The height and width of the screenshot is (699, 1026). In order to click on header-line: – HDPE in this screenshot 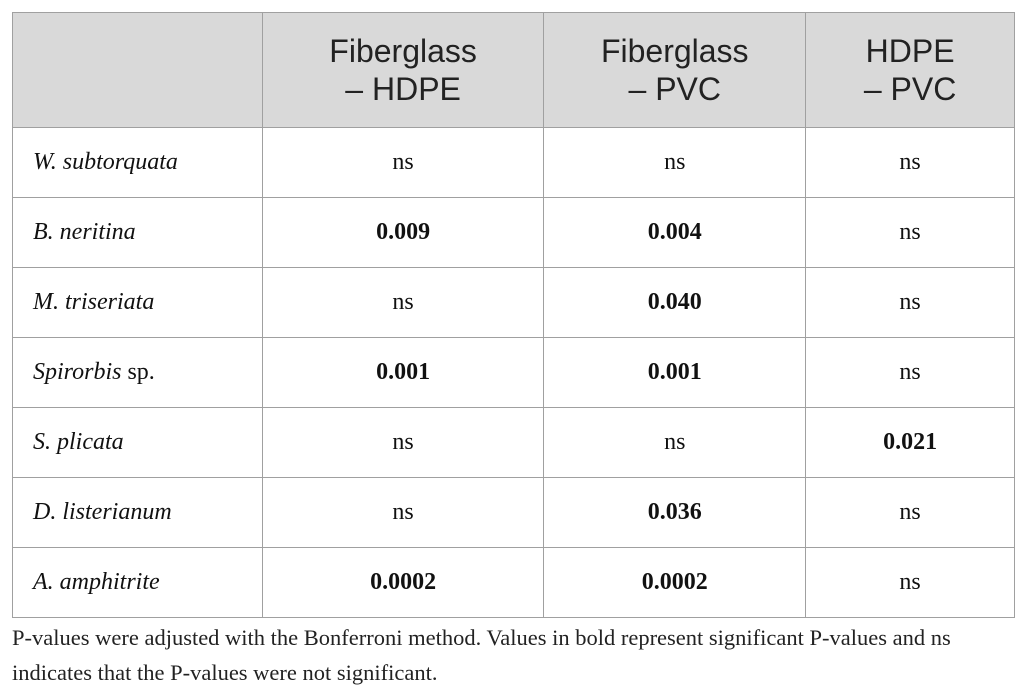, I will do `click(403, 89)`.